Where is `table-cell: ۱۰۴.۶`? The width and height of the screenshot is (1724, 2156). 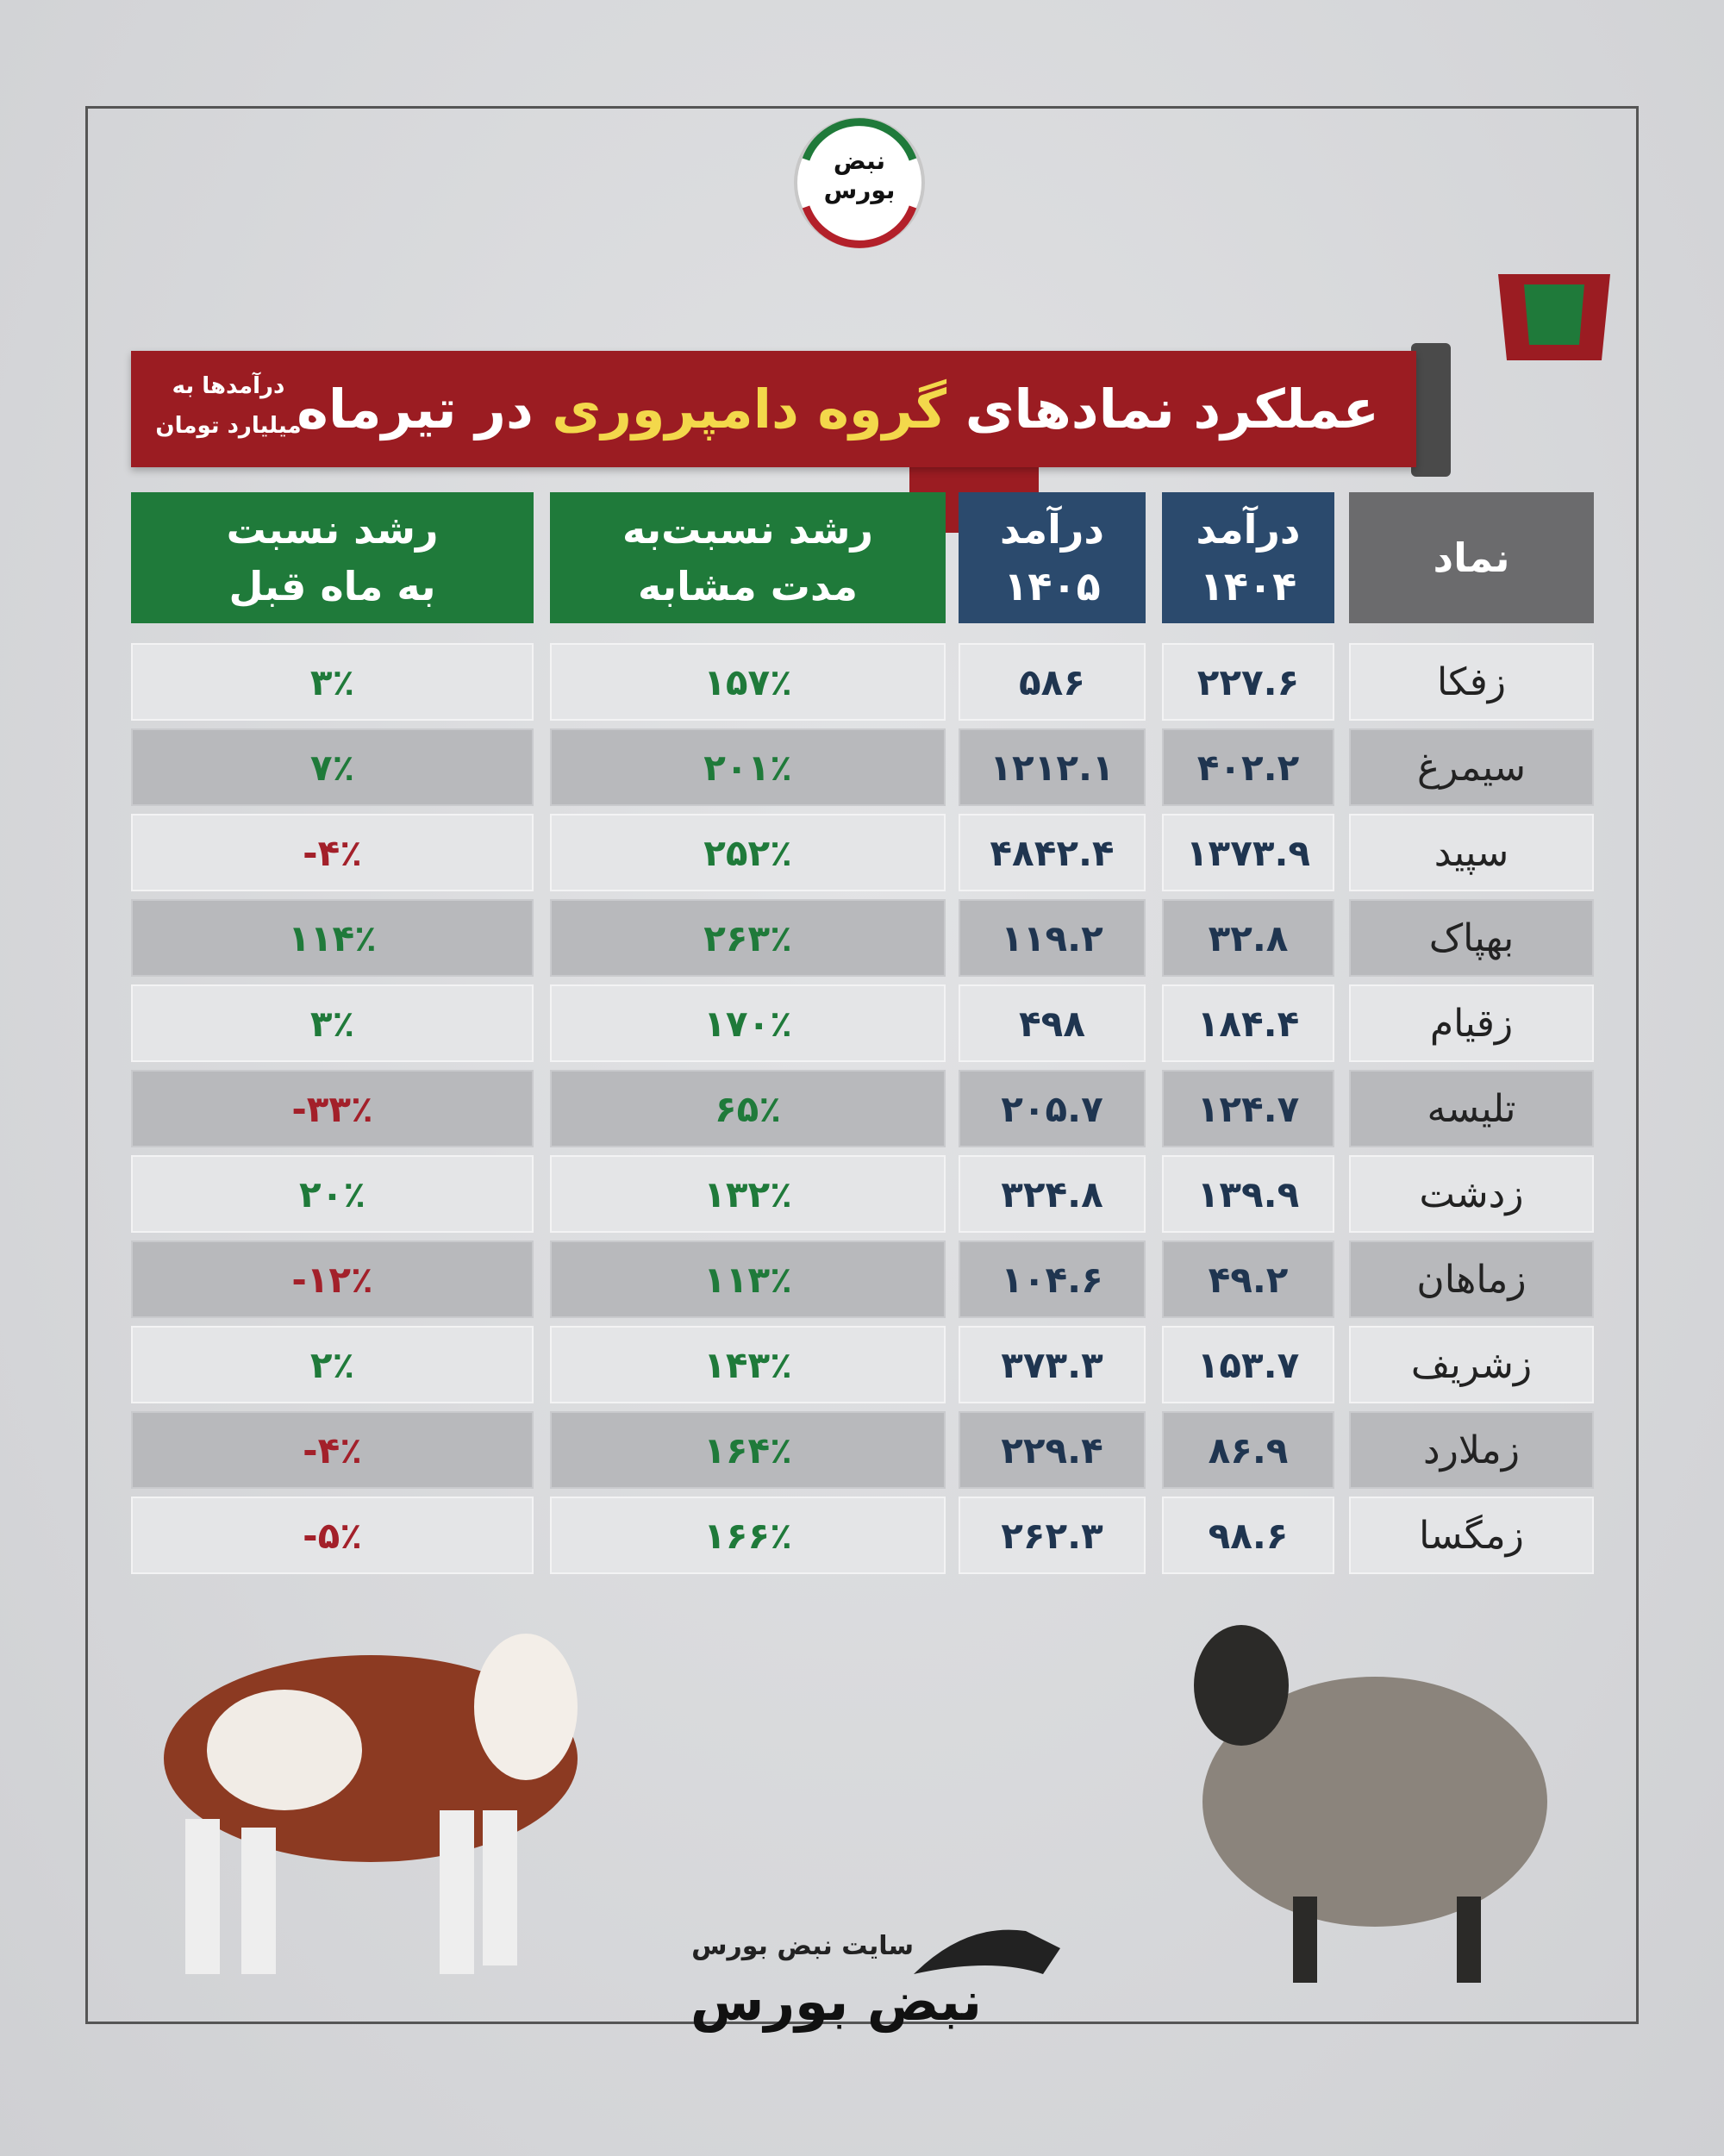
table-cell: ۱۰۴.۶ is located at coordinates (1052, 1279).